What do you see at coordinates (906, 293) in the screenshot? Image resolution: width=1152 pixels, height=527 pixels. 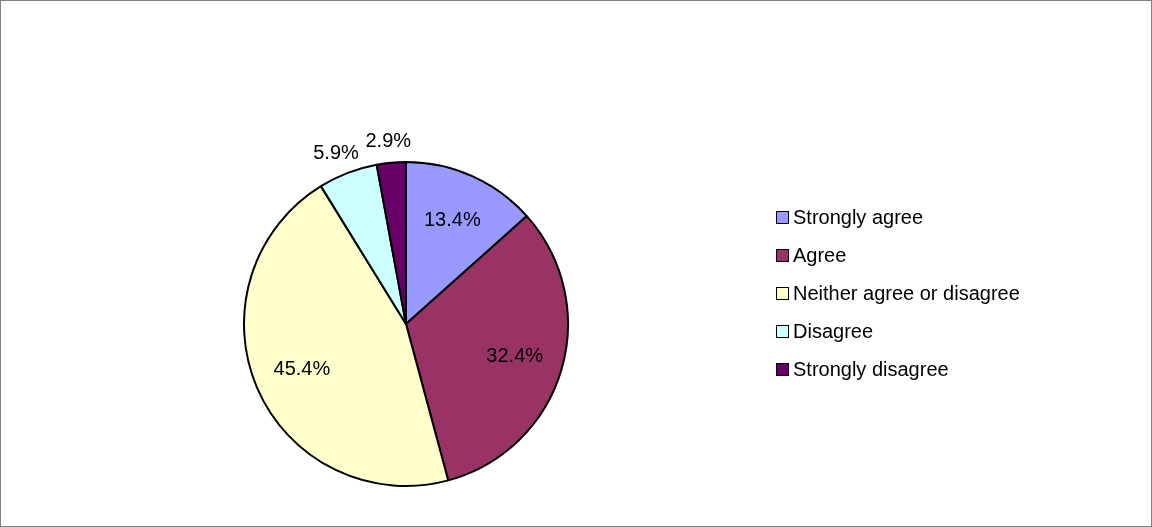 I see `legend-label: Neither agree or disagree` at bounding box center [906, 293].